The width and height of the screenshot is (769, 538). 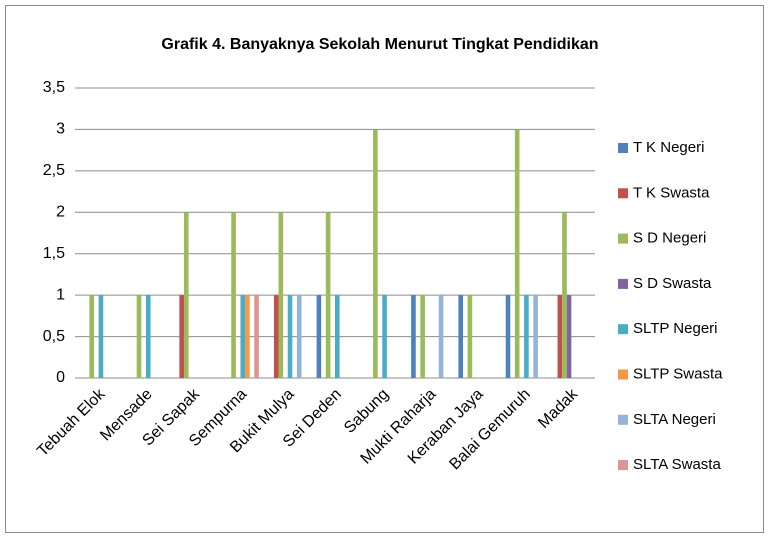 I want to click on legend-label: S D Swasta, so click(x=672, y=283).